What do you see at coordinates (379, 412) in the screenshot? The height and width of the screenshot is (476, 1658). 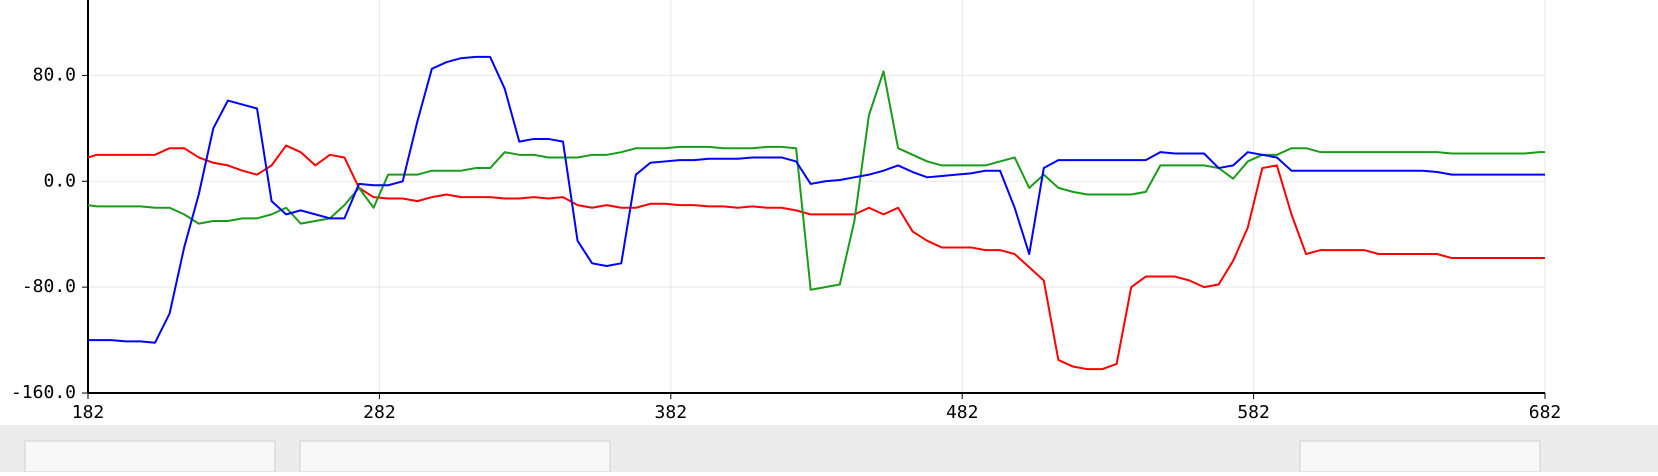 I see `x-tick-label: 282` at bounding box center [379, 412].